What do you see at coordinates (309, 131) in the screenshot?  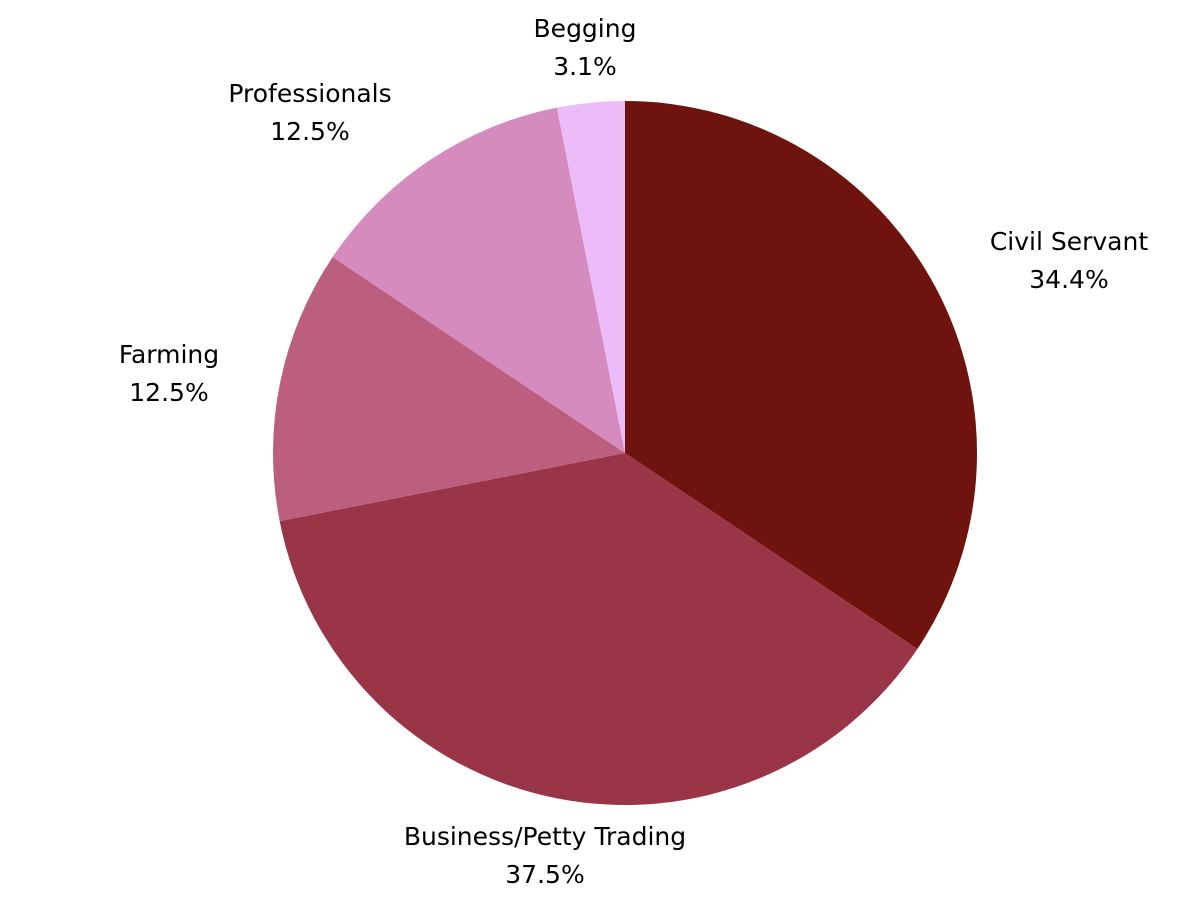 I see `slice-percent-professionals: 12.5%` at bounding box center [309, 131].